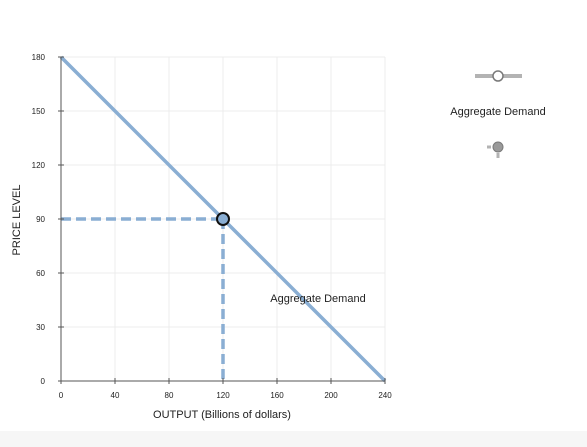 The width and height of the screenshot is (587, 447). I want to click on x-axis-title: OUTPUT (Billions of dollars), so click(222, 415).